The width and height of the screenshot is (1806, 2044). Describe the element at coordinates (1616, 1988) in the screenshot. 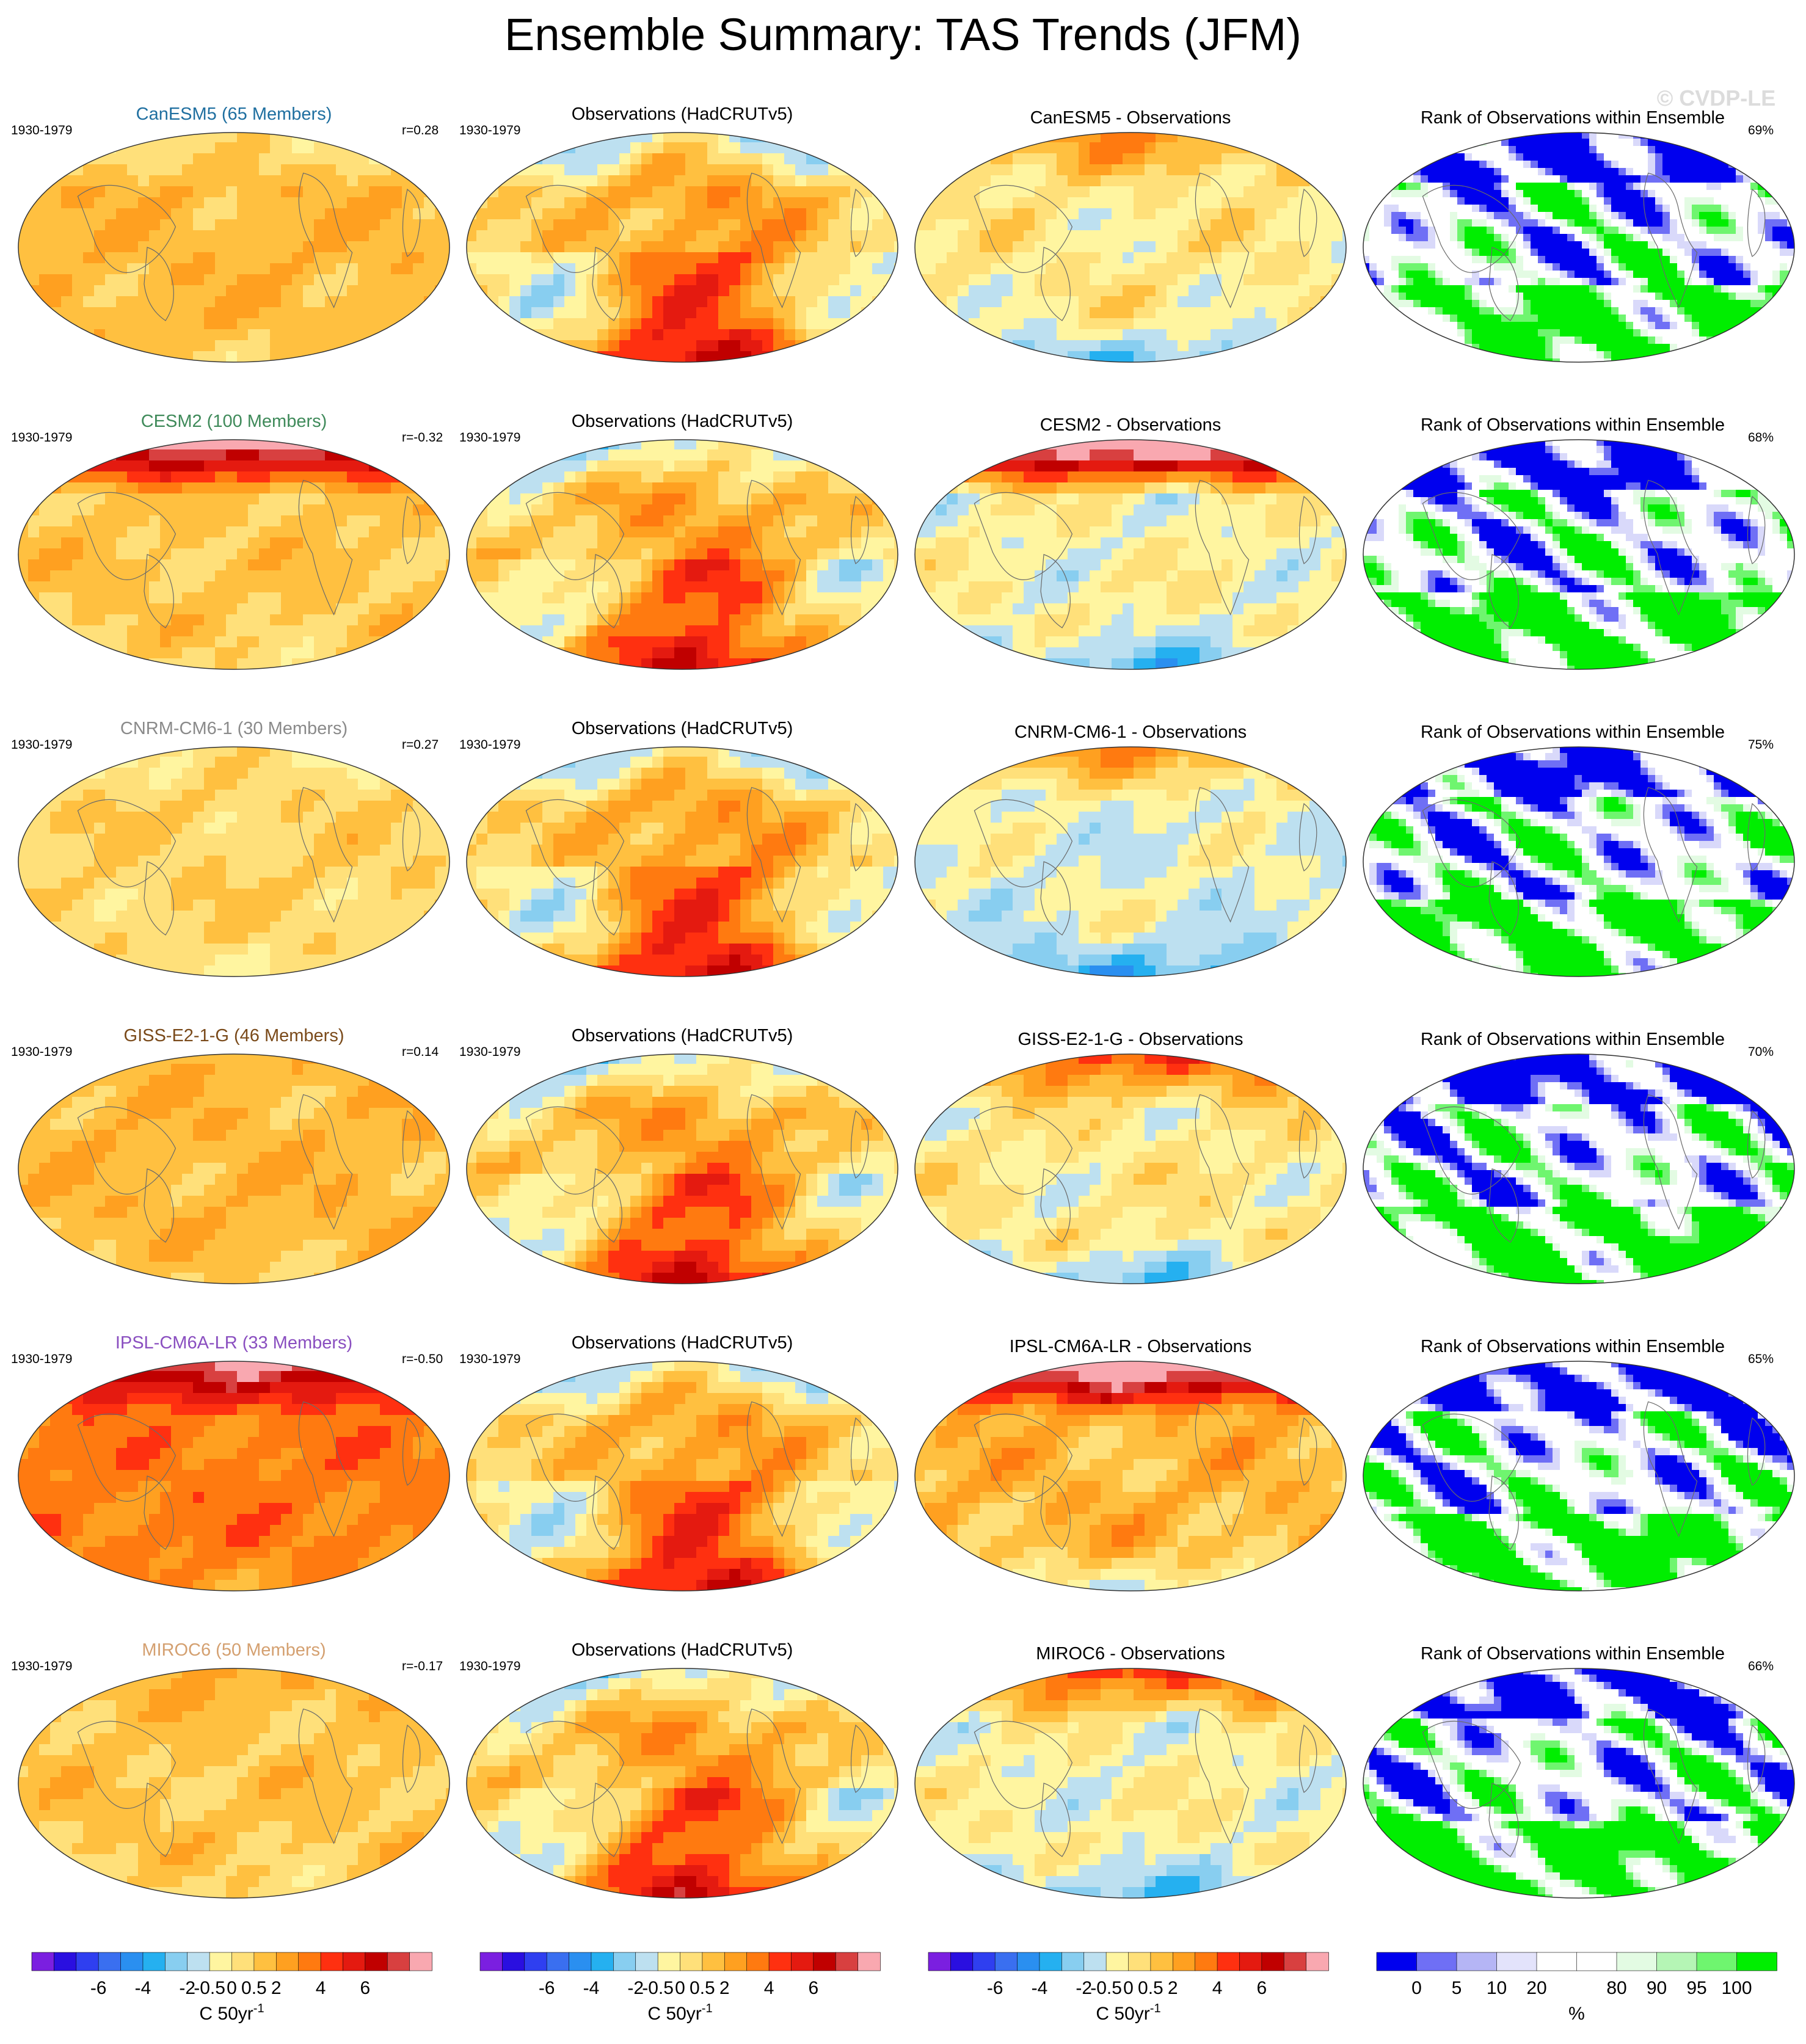

I see `colorbar-tick-label: 80` at that location.